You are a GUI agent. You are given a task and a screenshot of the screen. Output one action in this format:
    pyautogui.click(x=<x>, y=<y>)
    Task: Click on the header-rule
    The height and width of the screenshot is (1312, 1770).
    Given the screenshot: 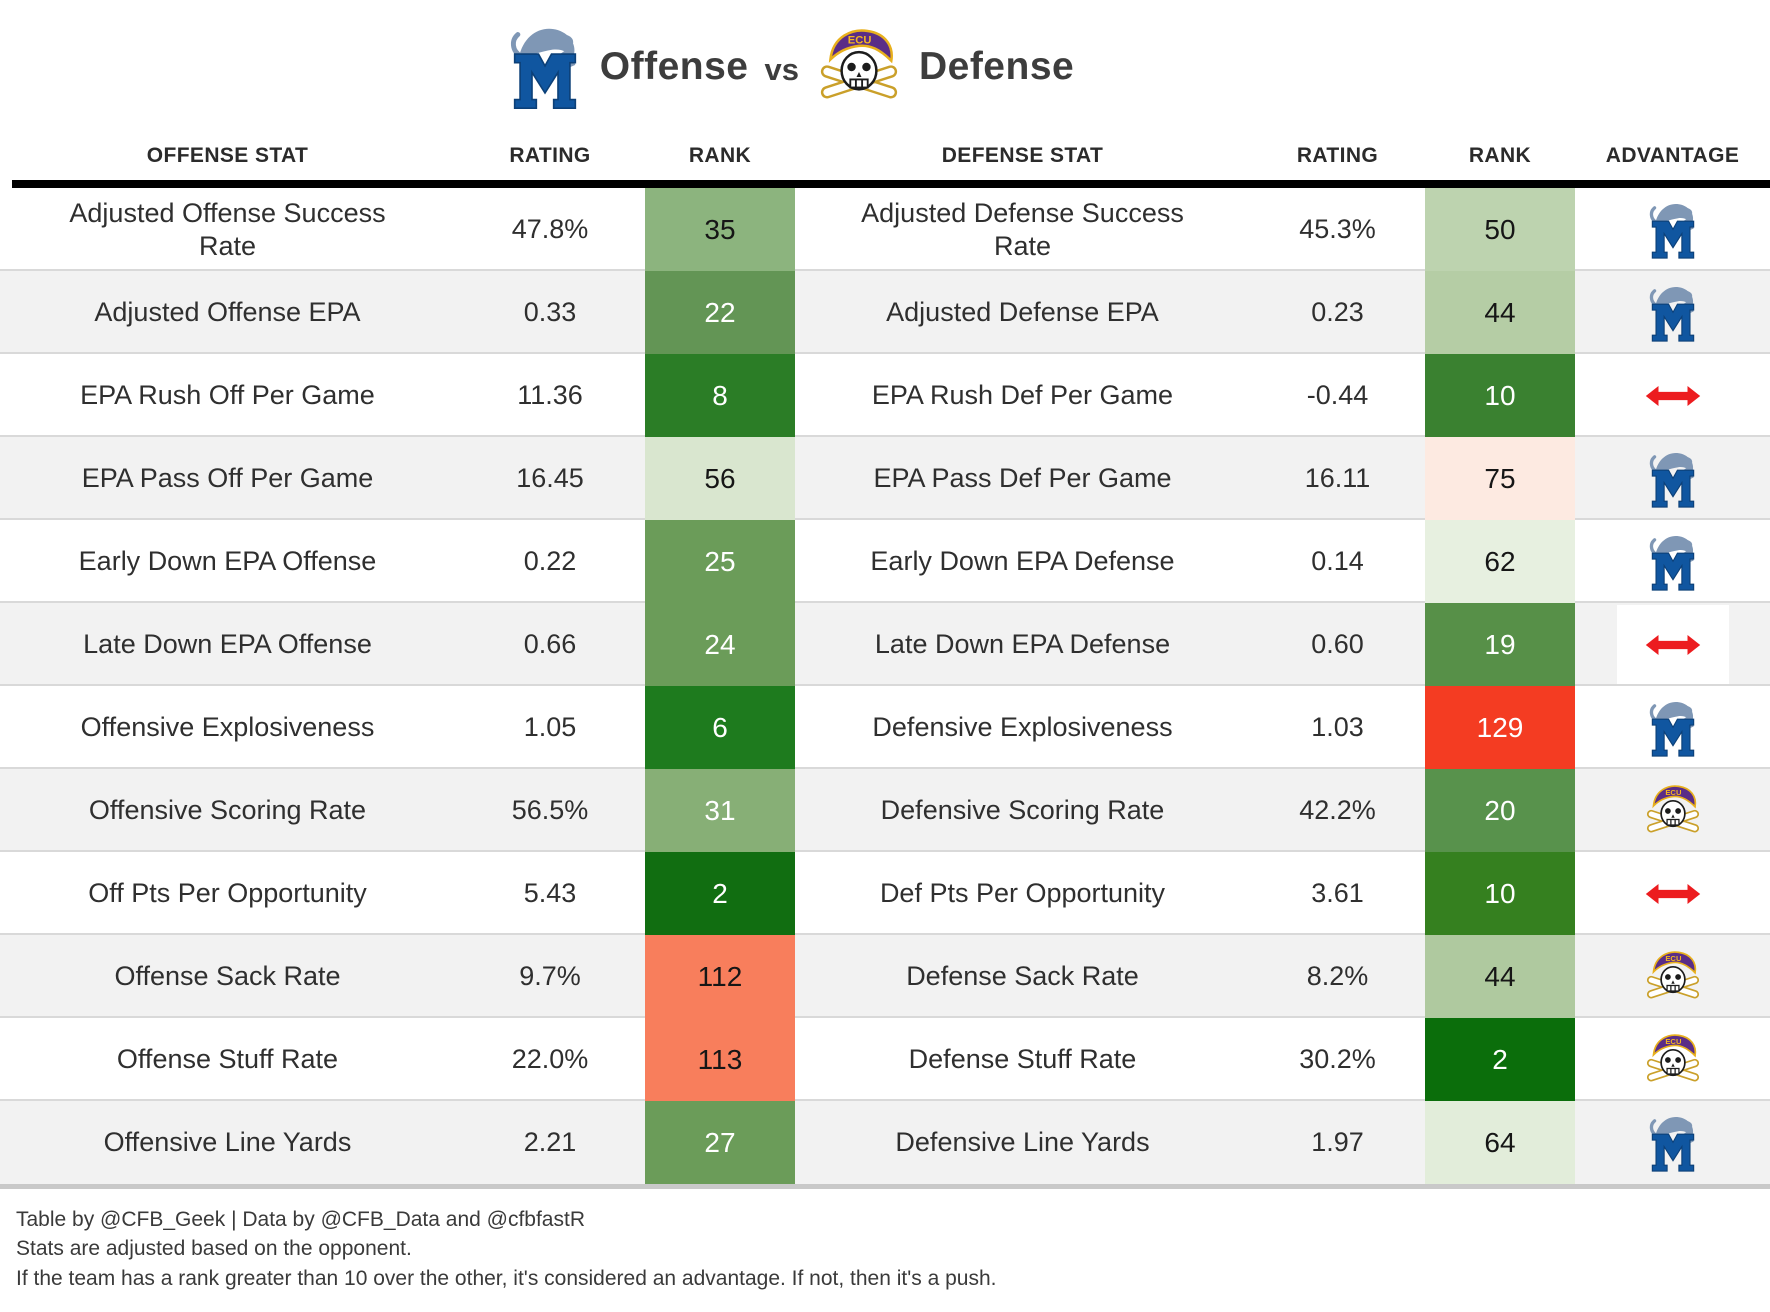 What is the action you would take?
    pyautogui.click(x=891, y=184)
    